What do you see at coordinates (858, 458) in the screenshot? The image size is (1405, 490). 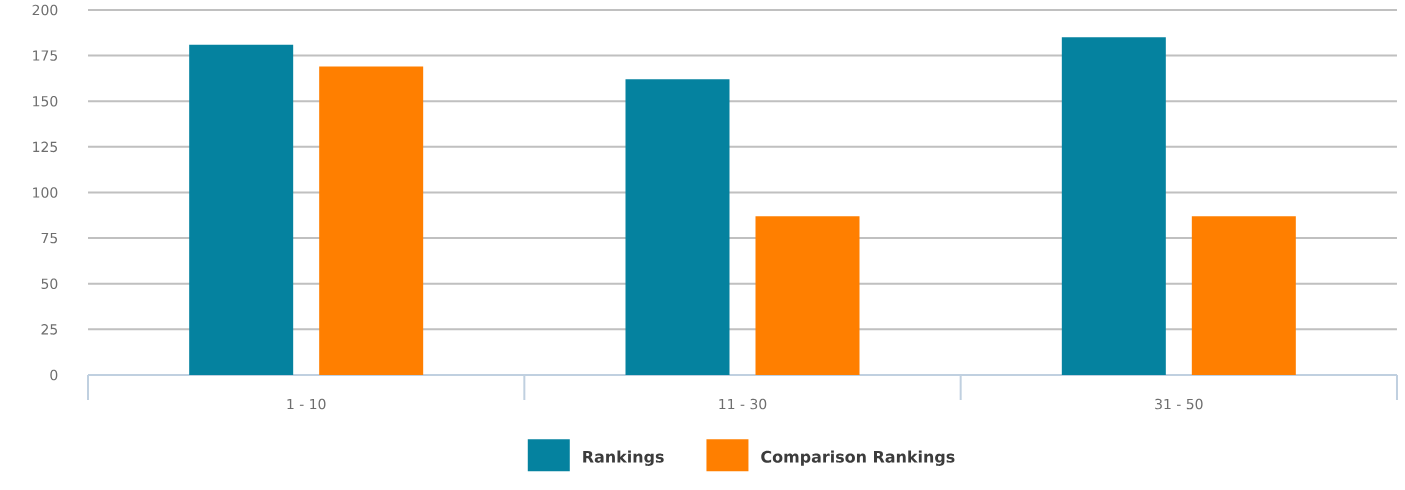 I see `legend-label: Comparison Rankings` at bounding box center [858, 458].